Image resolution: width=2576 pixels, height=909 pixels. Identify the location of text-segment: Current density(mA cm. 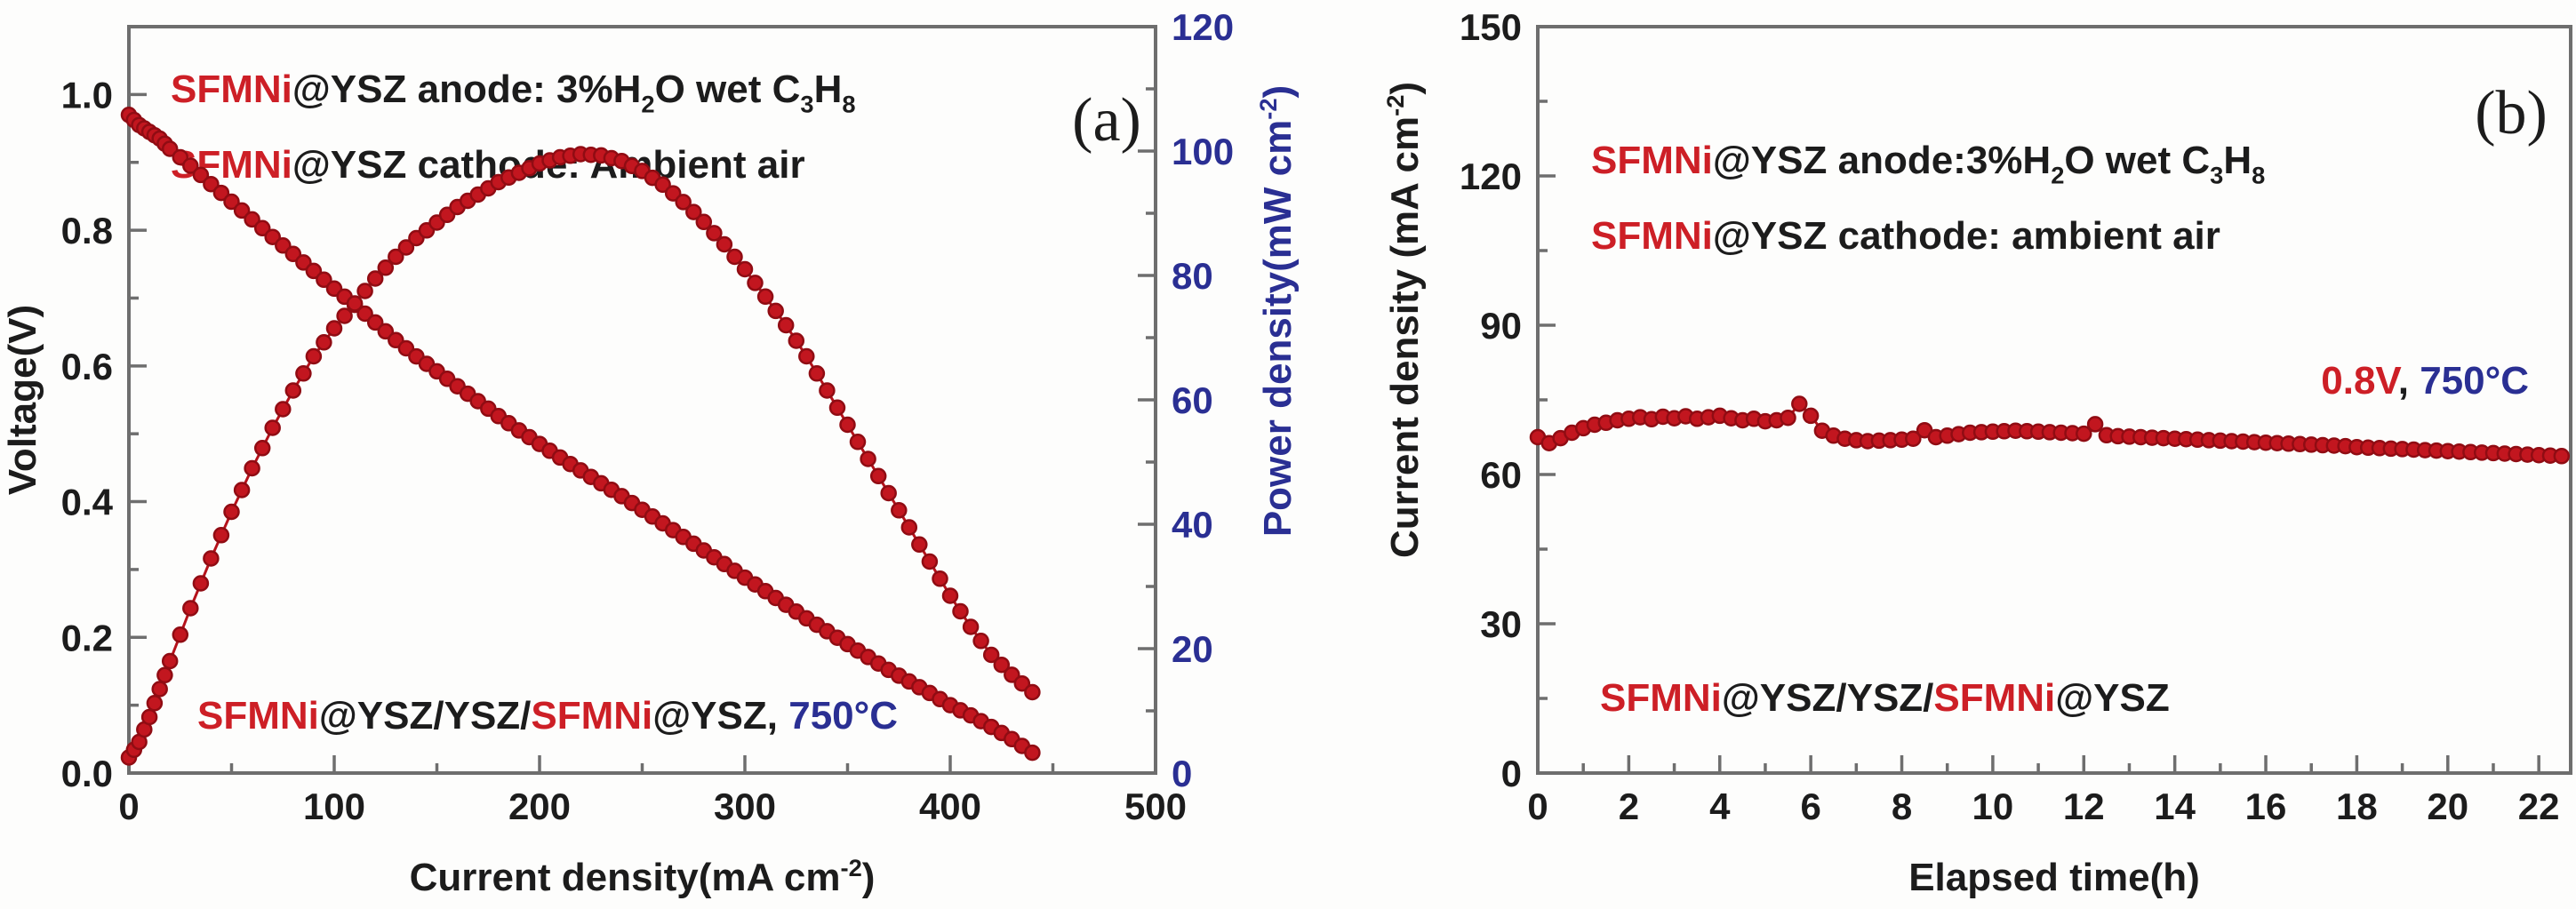
(625, 877).